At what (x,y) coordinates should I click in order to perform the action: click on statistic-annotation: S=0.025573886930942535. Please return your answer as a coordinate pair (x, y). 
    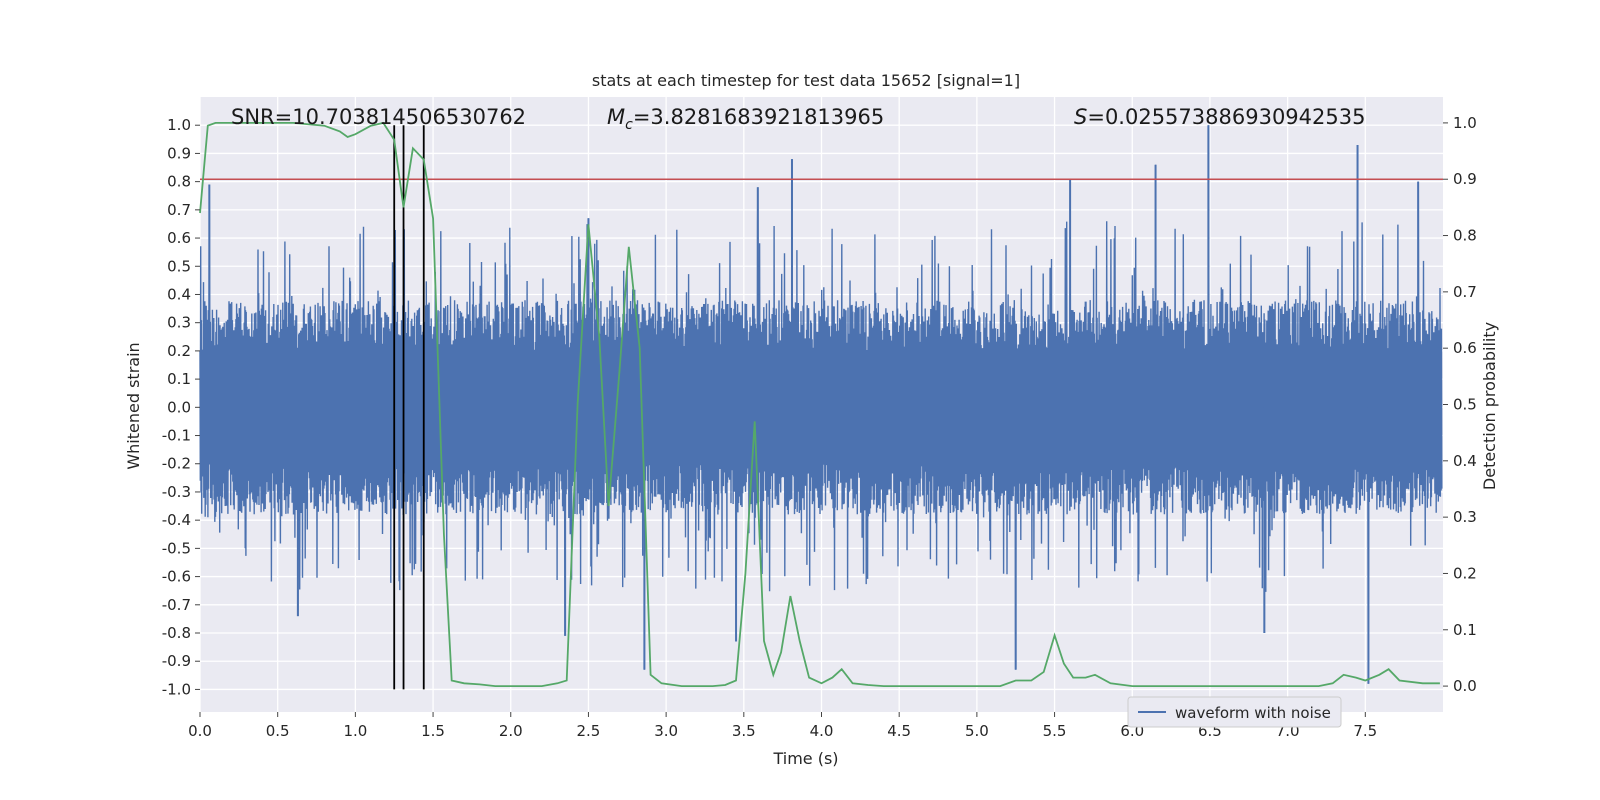
    Looking at the image, I should click on (1219, 117).